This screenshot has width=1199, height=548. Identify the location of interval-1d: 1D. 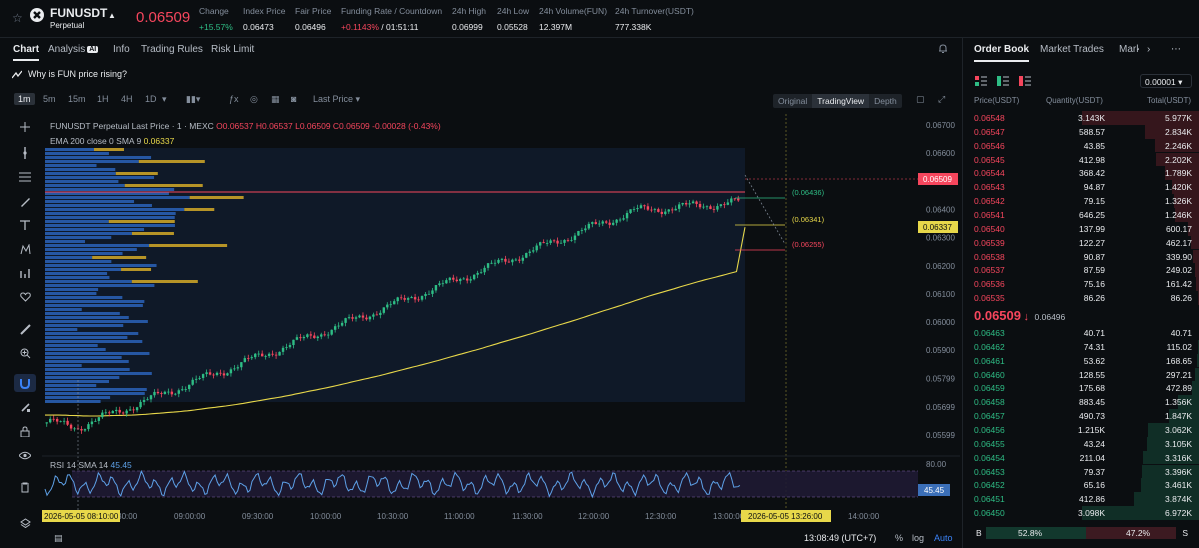
(151, 99).